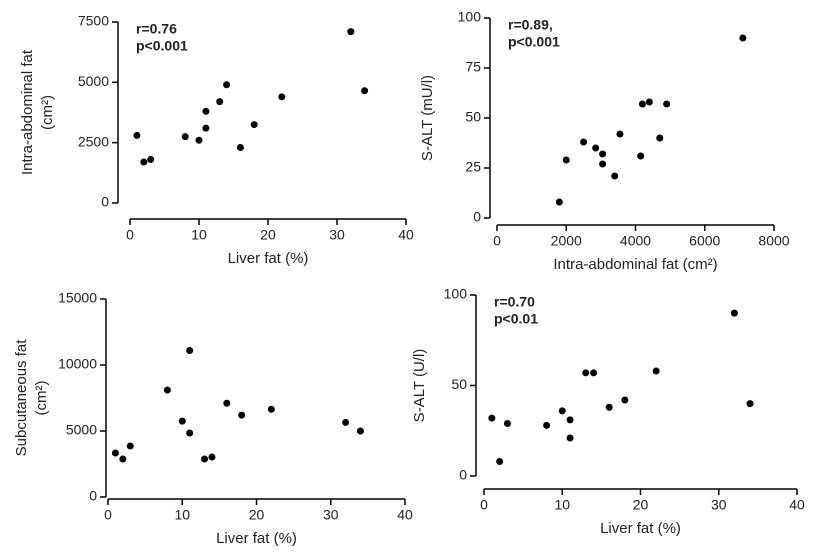 This screenshot has height=553, width=817. I want to click on annotation: r=0.89,, so click(530, 25).